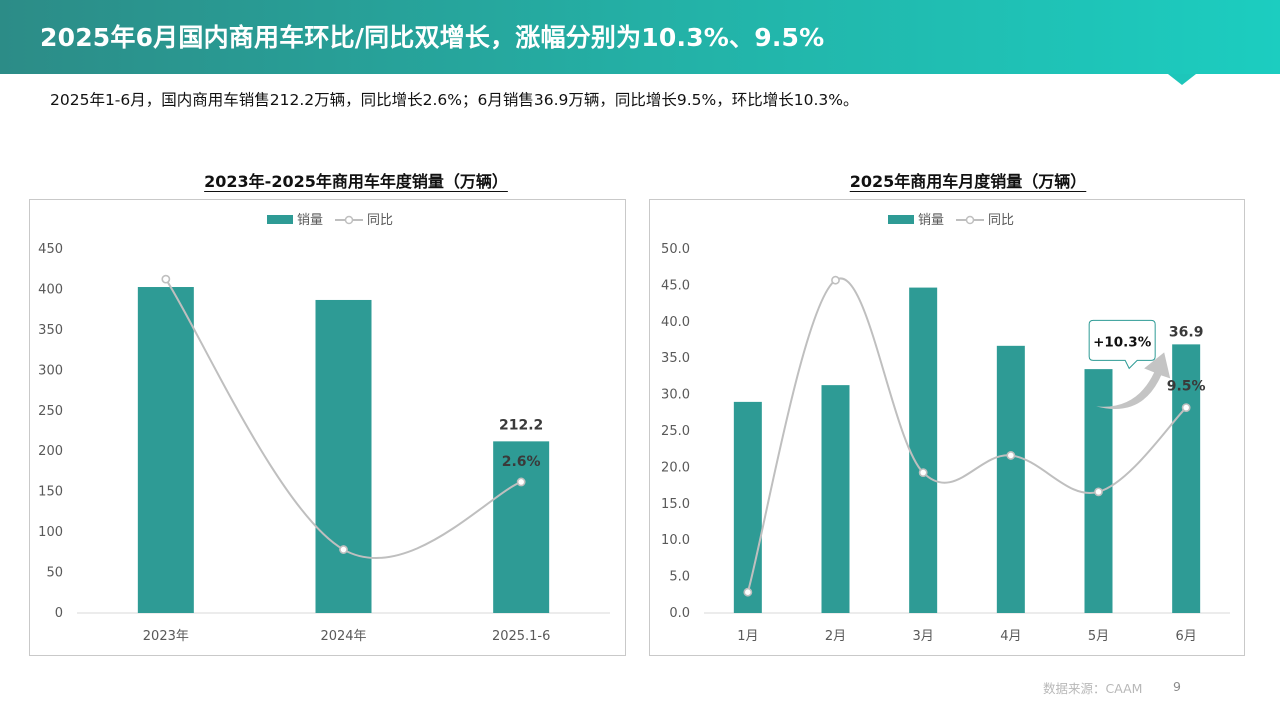  I want to click on callout-bubble, so click(1122, 344).